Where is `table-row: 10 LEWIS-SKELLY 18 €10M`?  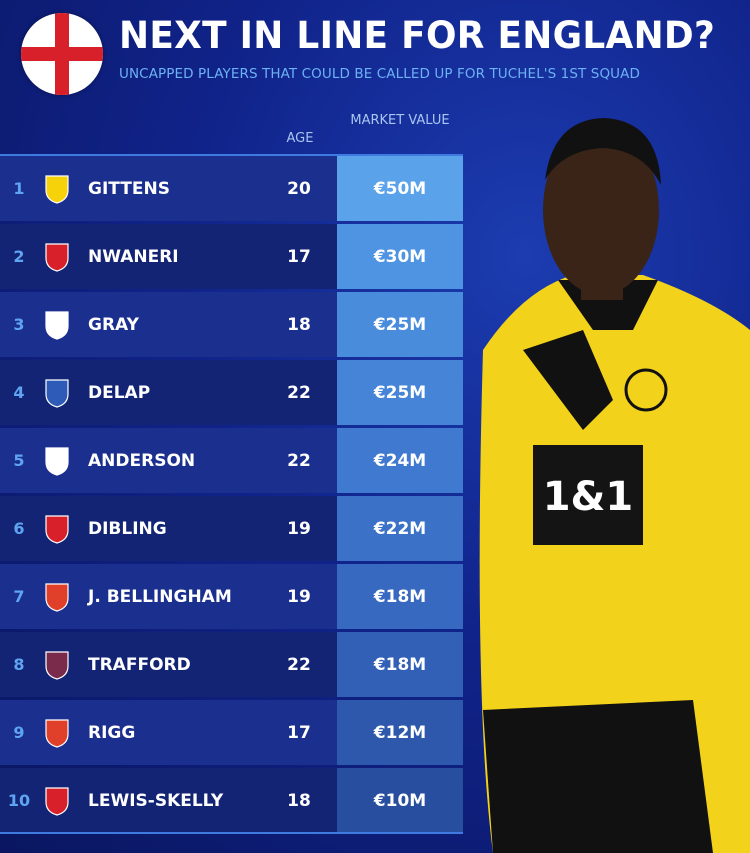 table-row: 10 LEWIS-SKELLY 18 €10M is located at coordinates (231, 800).